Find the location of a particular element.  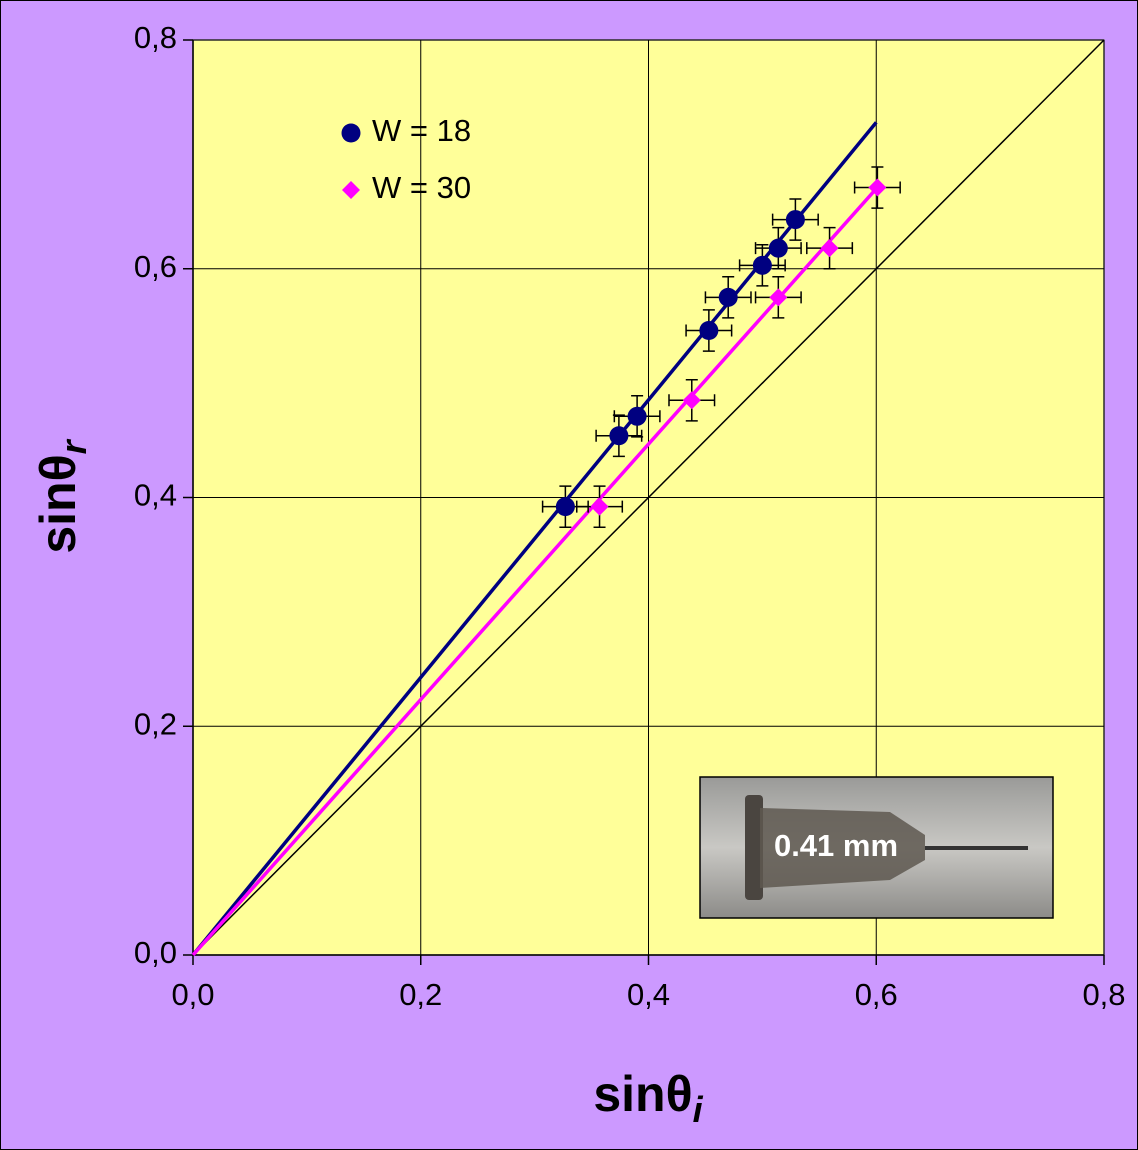

x-tick-label: 0,2 is located at coordinates (420, 994).